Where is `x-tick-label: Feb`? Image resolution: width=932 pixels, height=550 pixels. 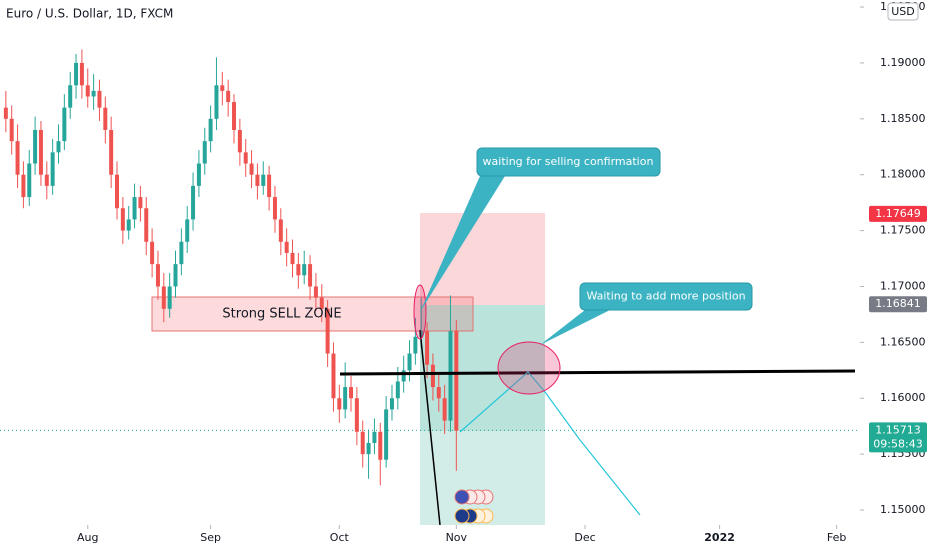
x-tick-label: Feb is located at coordinates (836, 537).